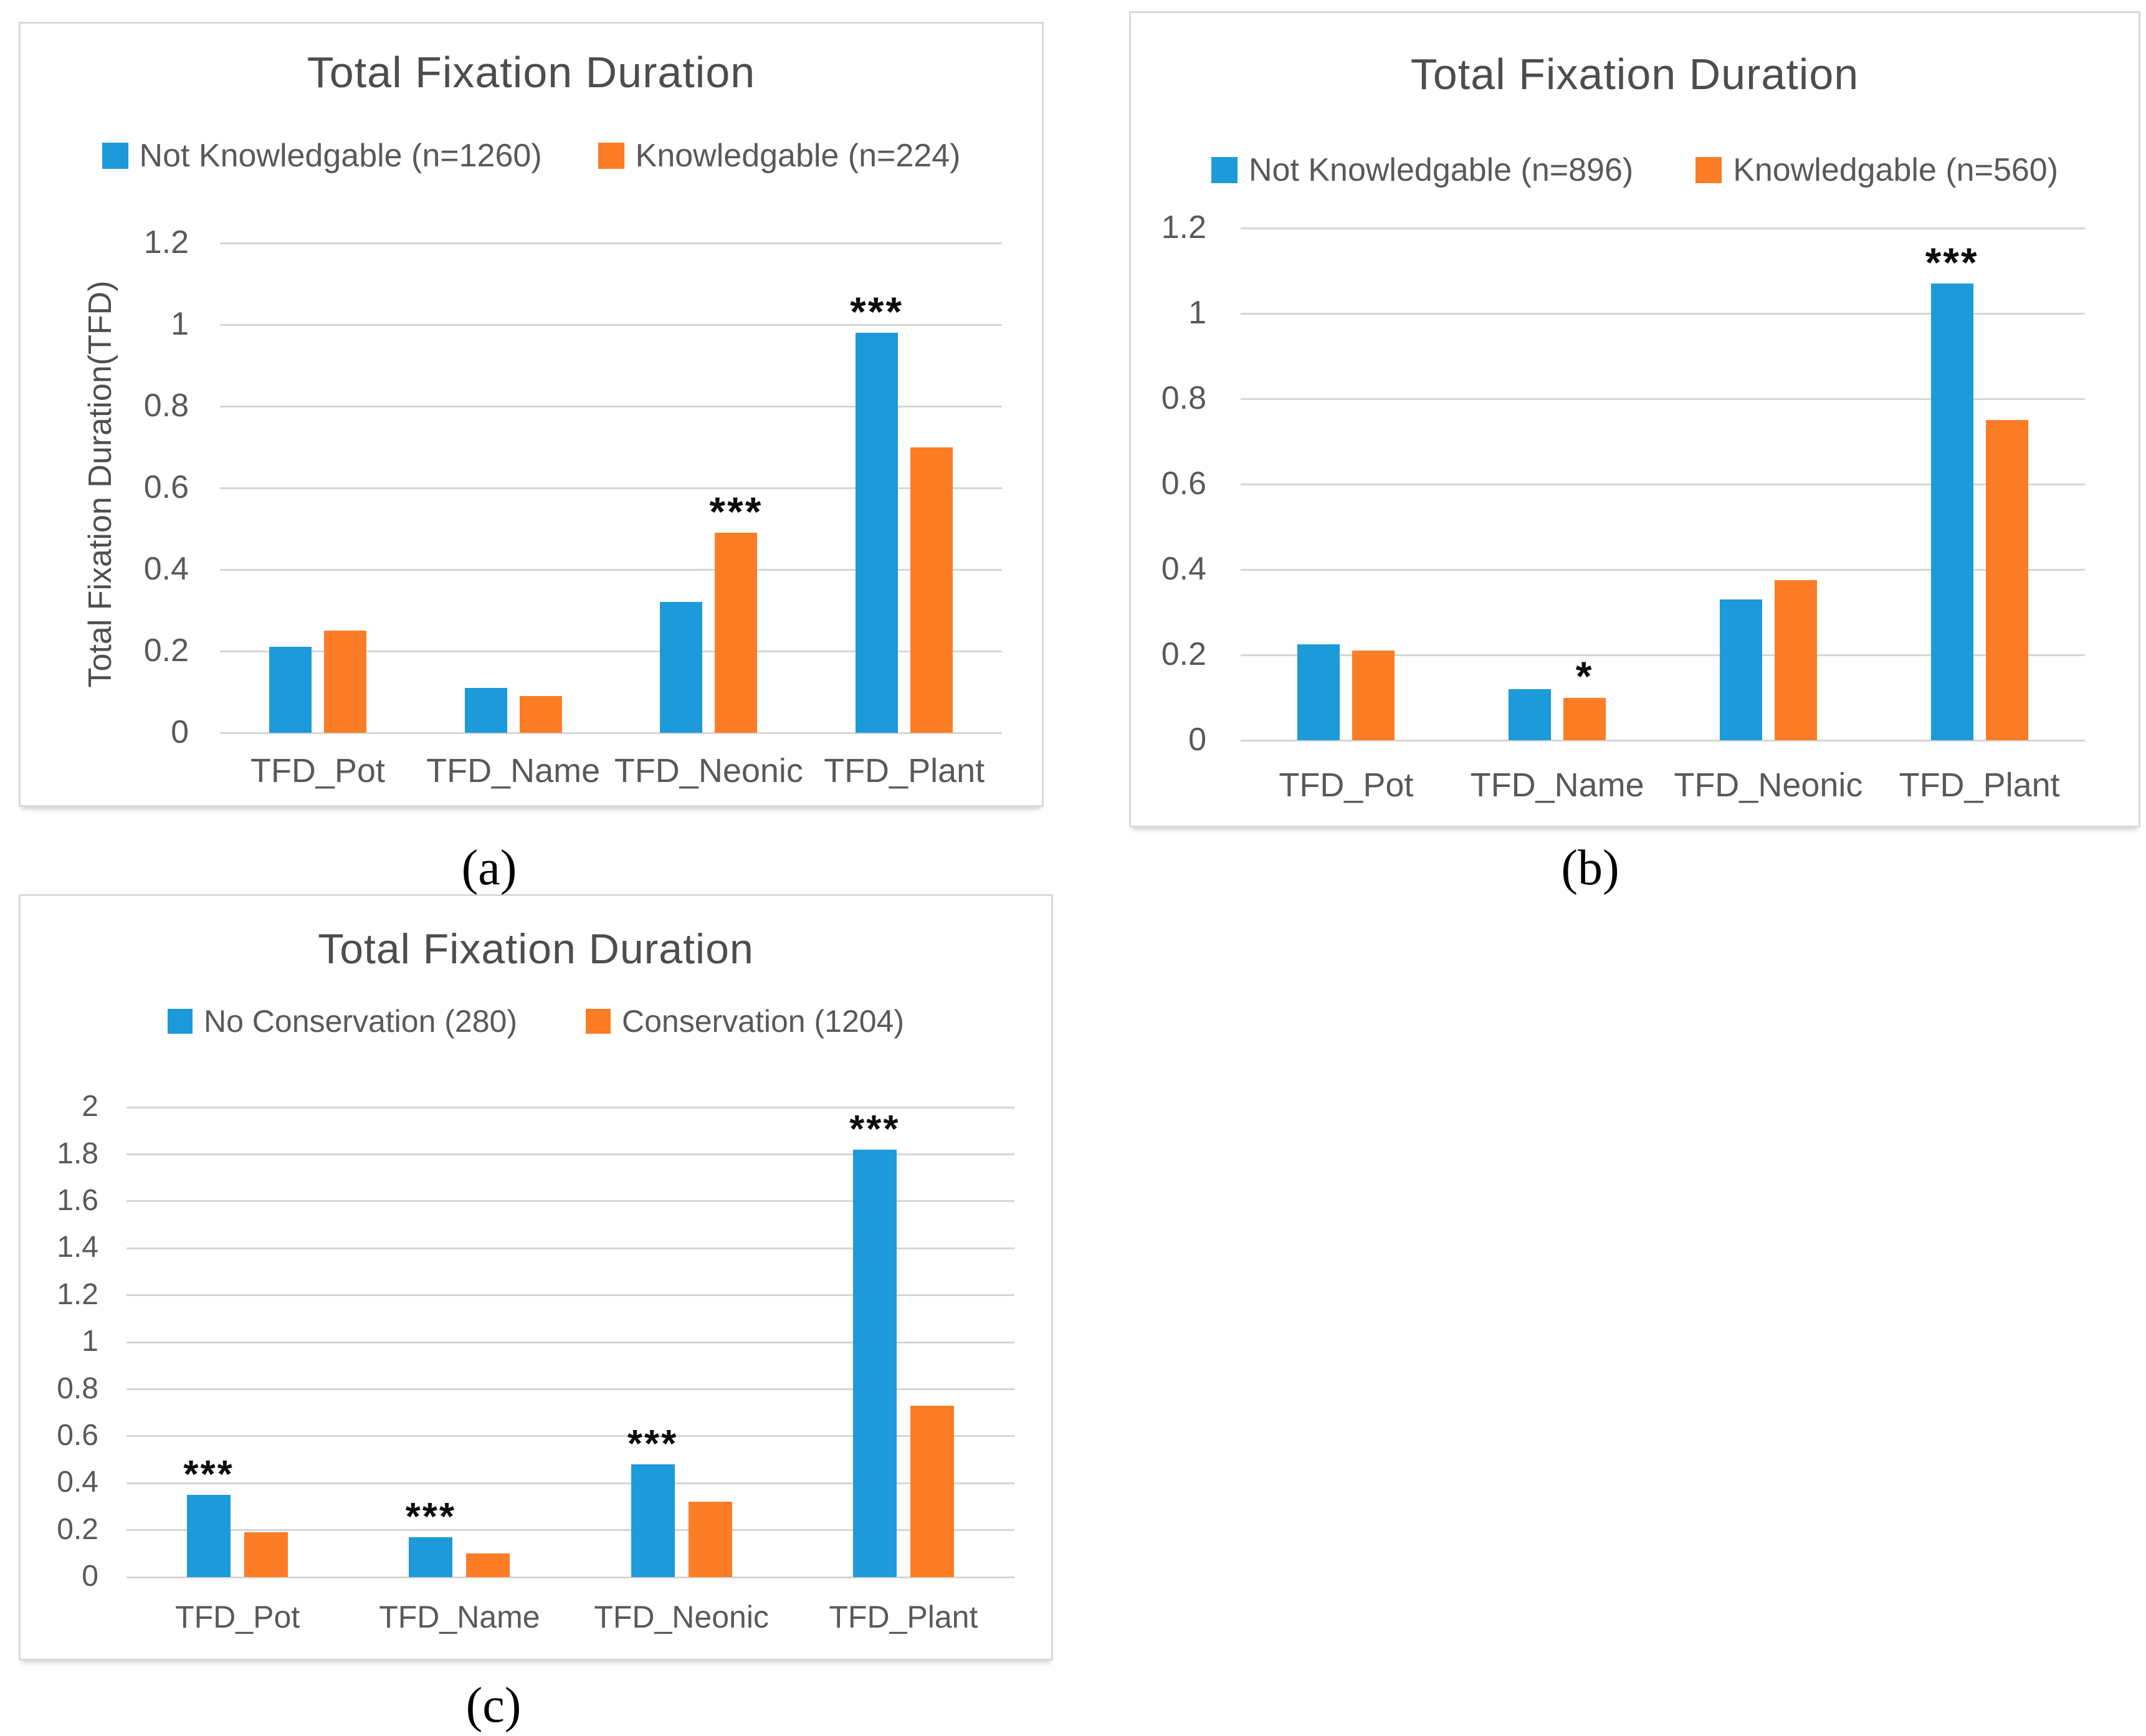 This screenshot has height=1736, width=2146. Describe the element at coordinates (77, 1153) in the screenshot. I see `y-tick-label: 1.8` at that location.